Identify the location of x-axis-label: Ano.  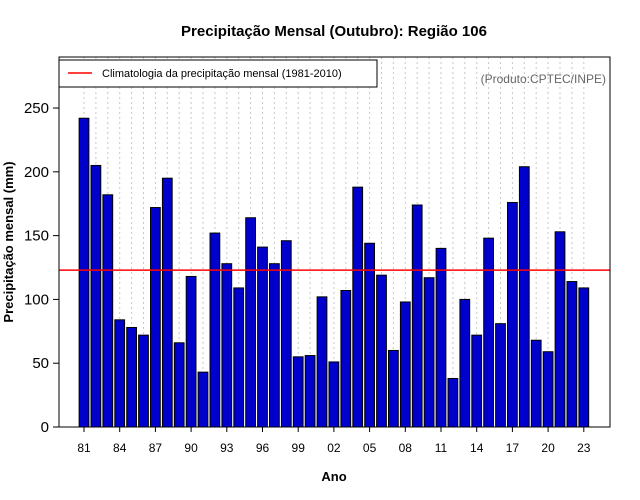
(333, 476).